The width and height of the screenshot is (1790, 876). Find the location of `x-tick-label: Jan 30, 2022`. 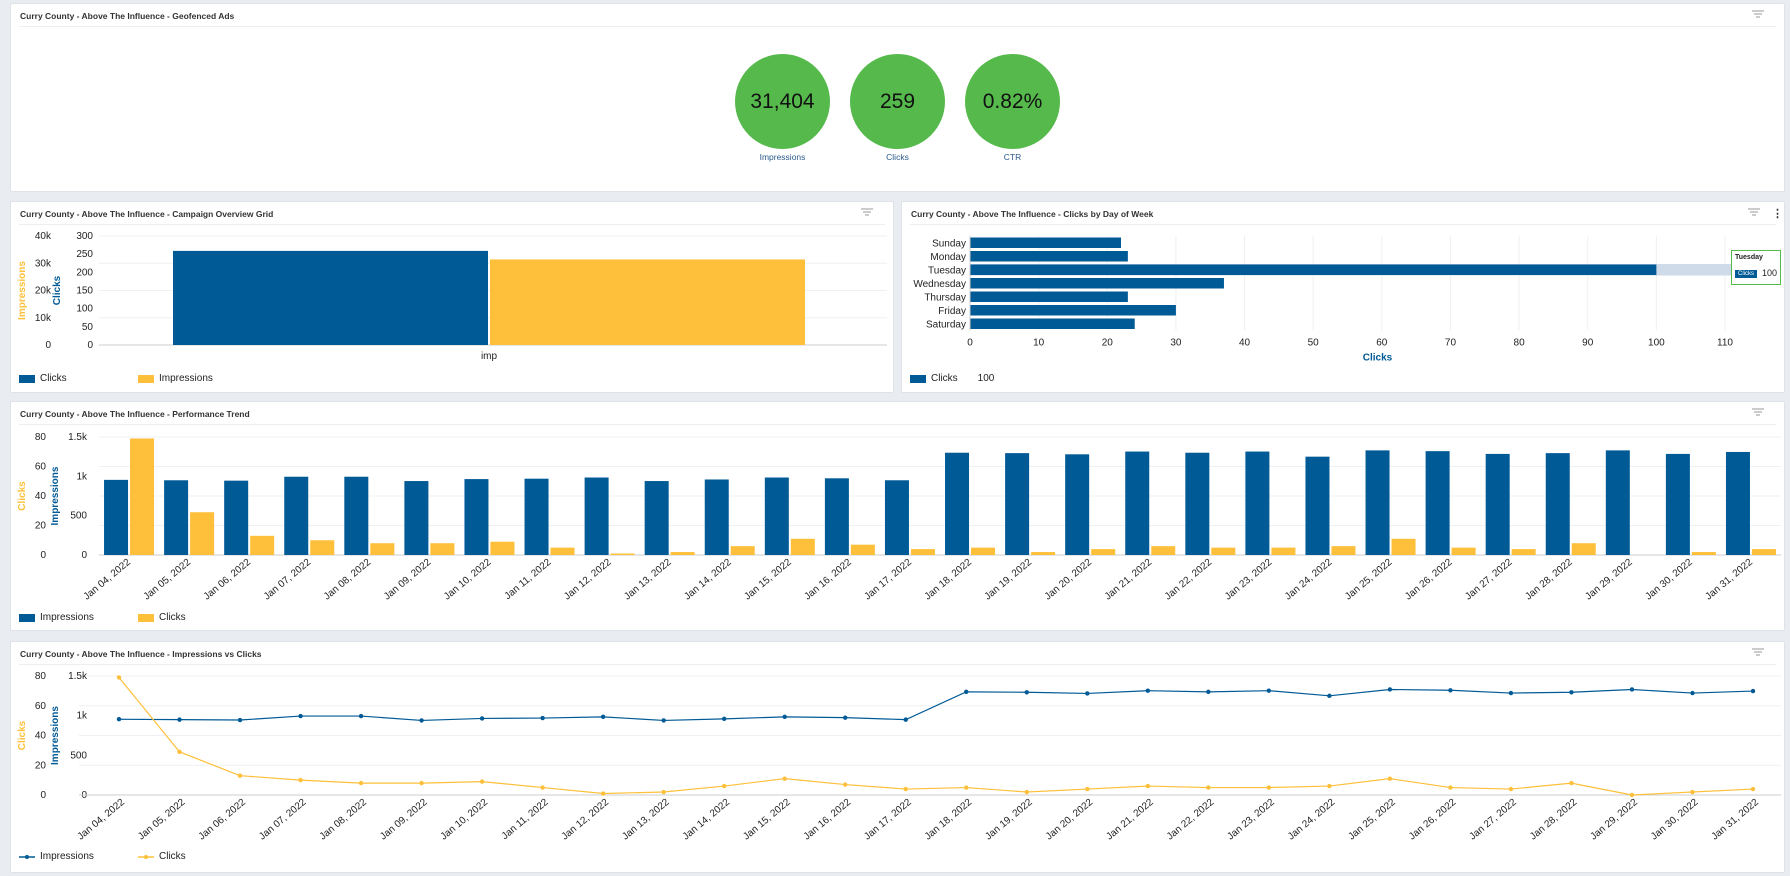

x-tick-label: Jan 30, 2022 is located at coordinates (1675, 820).